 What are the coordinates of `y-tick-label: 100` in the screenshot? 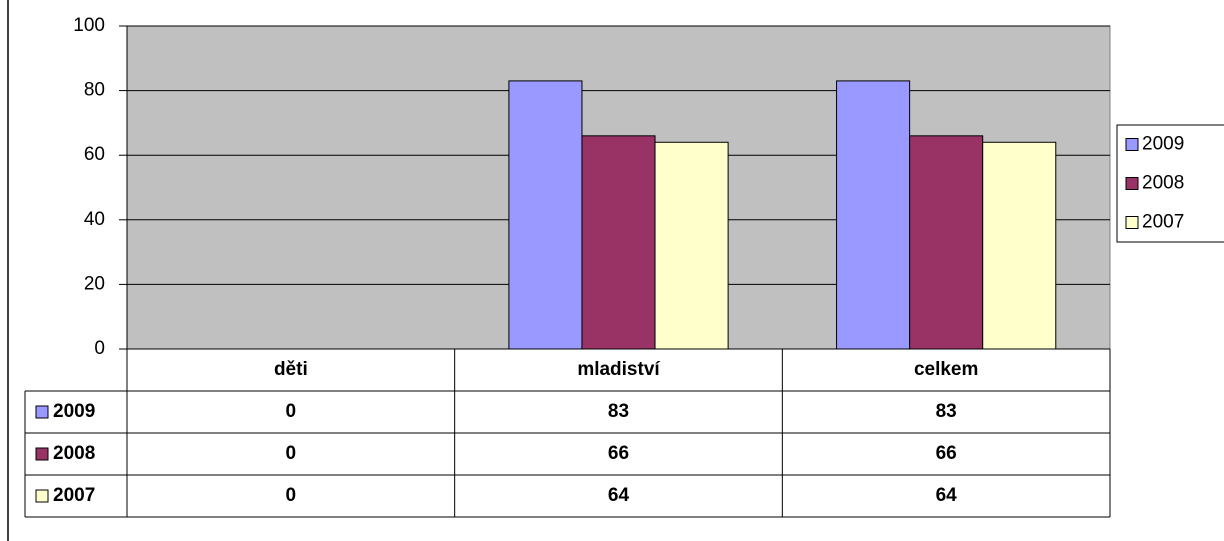 It's located at (89, 25).